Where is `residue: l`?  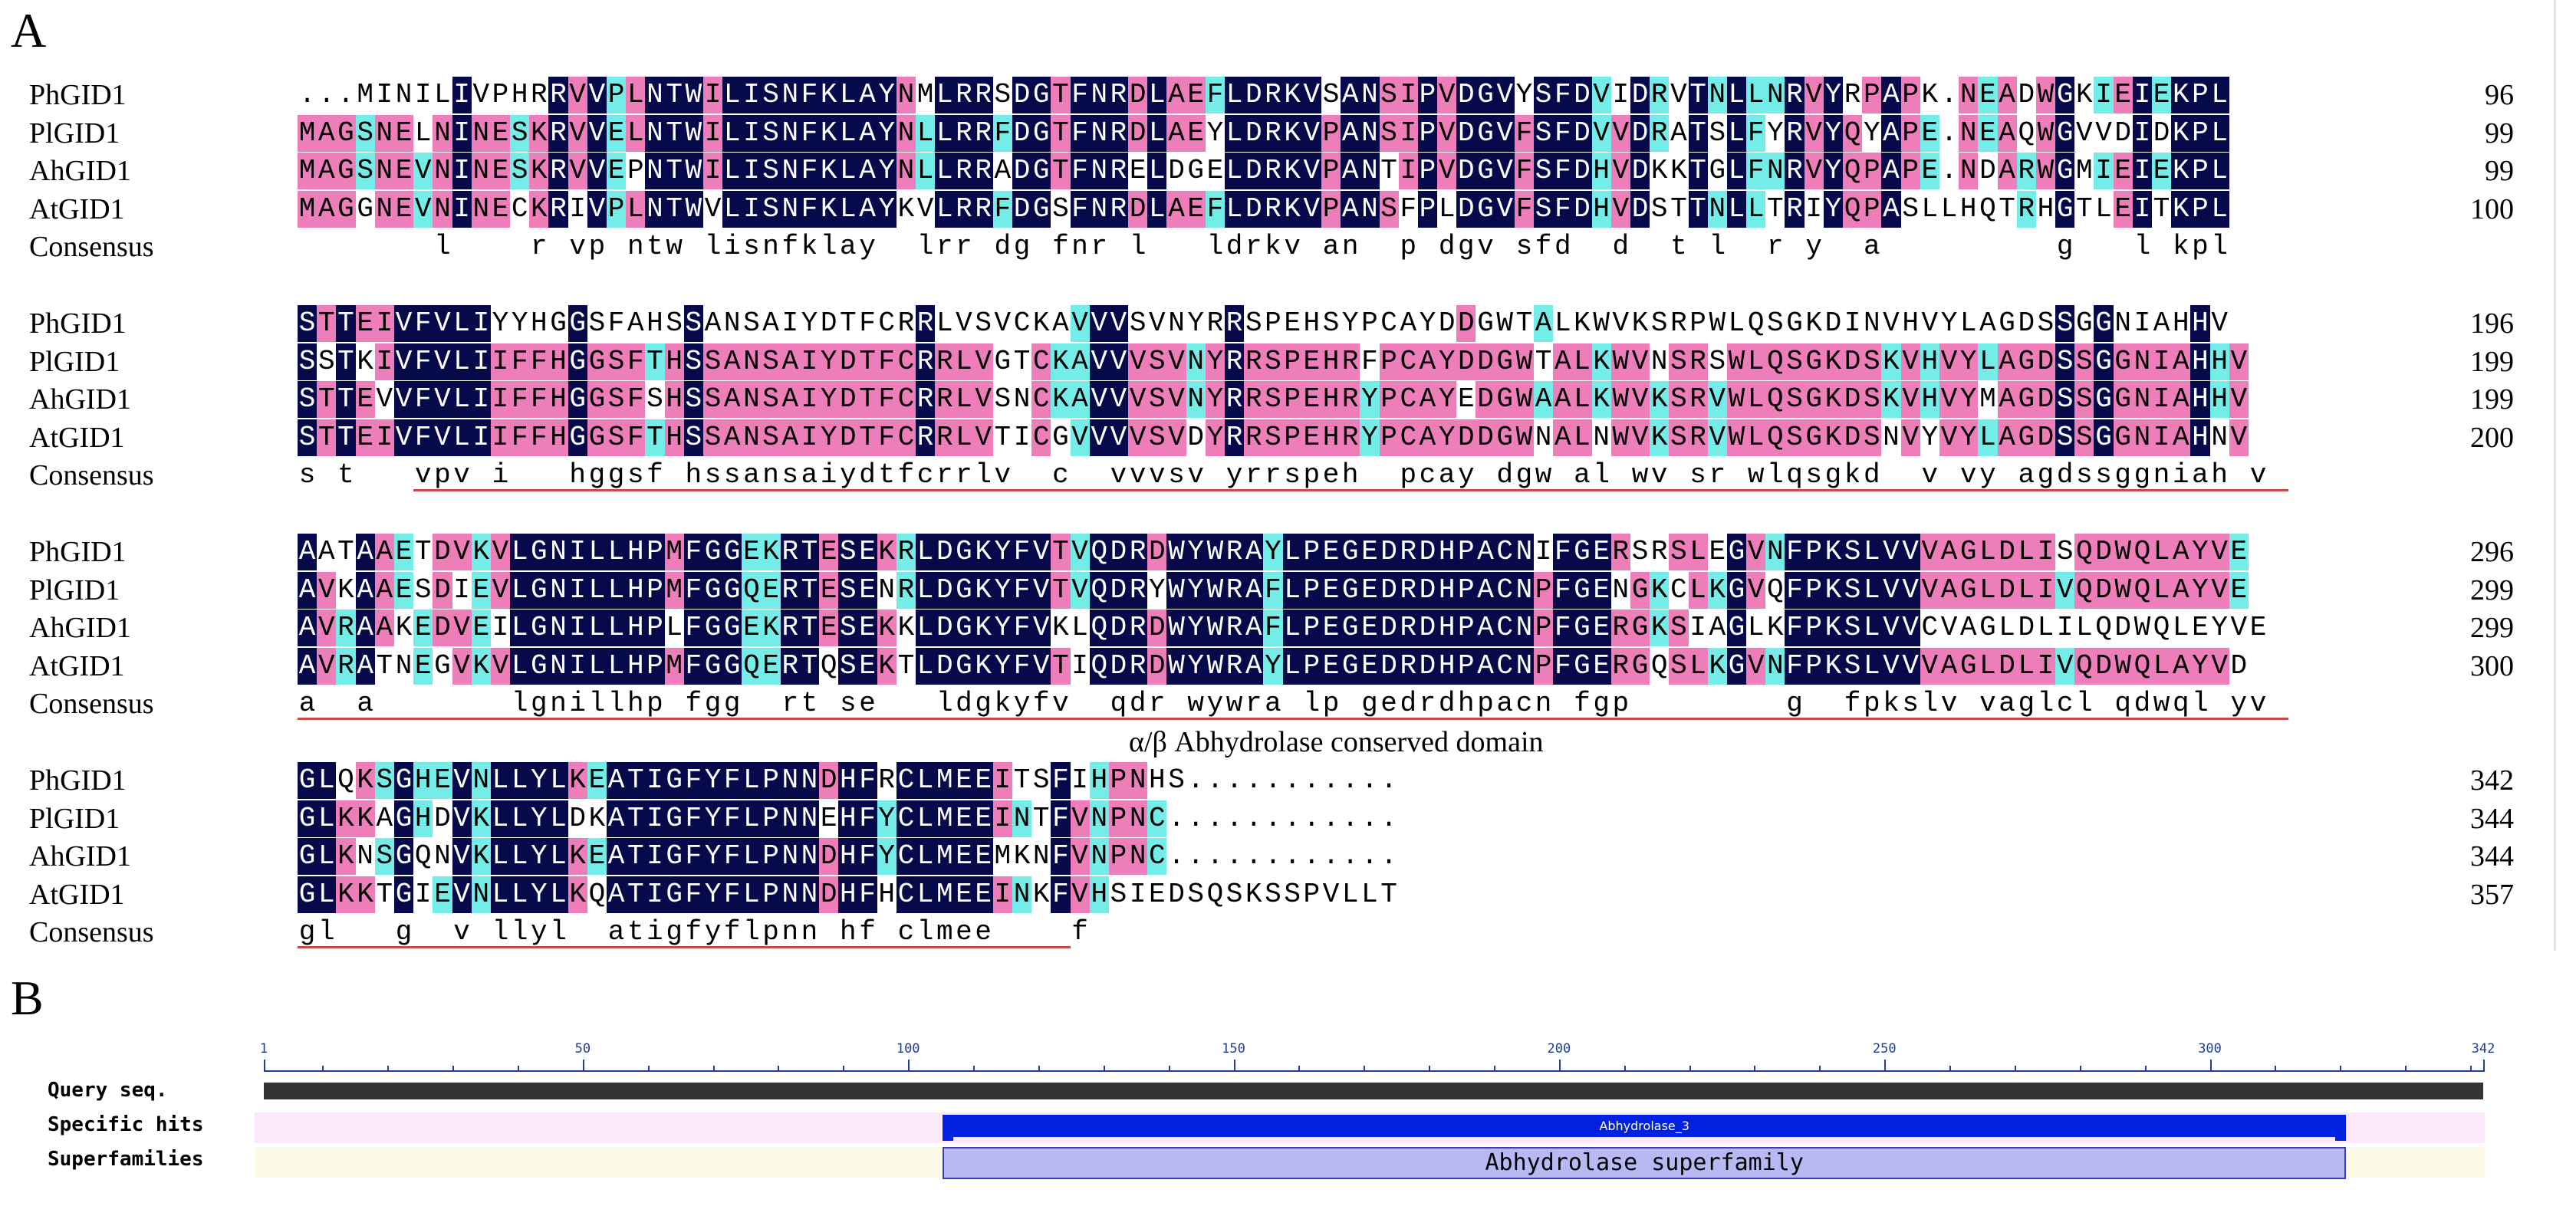
residue: l is located at coordinates (1717, 246).